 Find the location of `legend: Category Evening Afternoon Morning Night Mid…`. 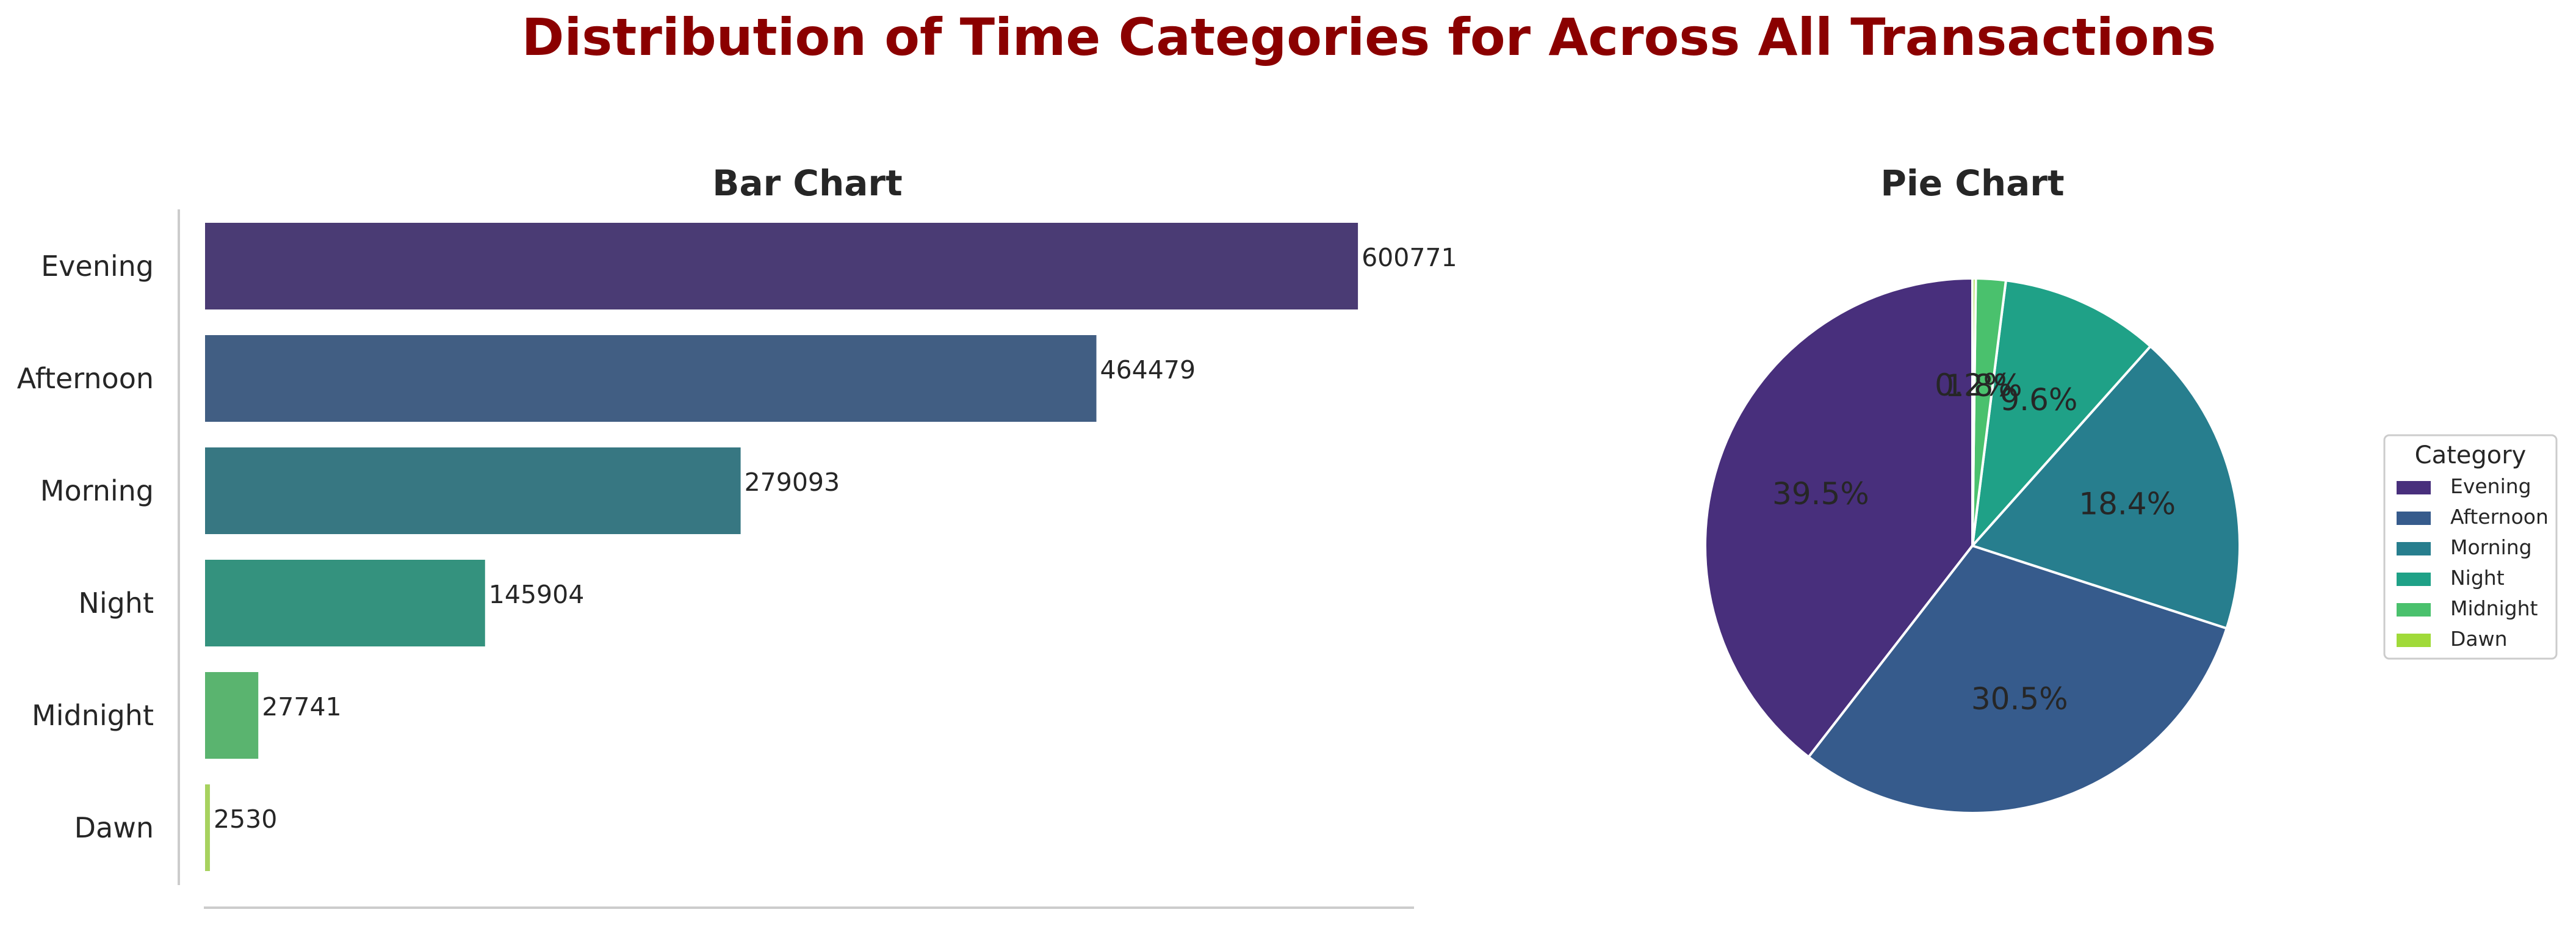

legend: Category Evening Afternoon Morning Night Mid… is located at coordinates (2470, 547).